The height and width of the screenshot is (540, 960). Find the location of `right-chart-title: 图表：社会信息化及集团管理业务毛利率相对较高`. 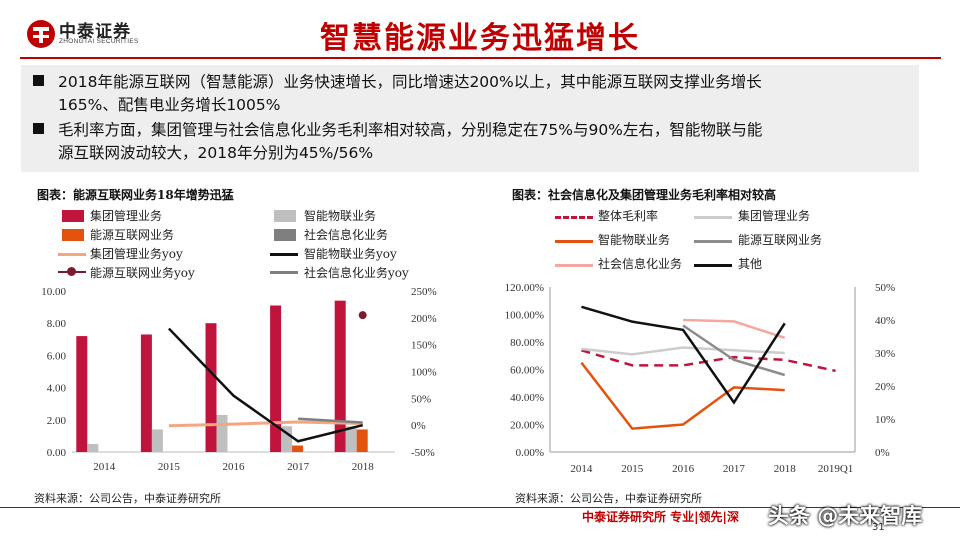

right-chart-title: 图表：社会信息化及集团管理业务毛利率相对较高 is located at coordinates (644, 195).